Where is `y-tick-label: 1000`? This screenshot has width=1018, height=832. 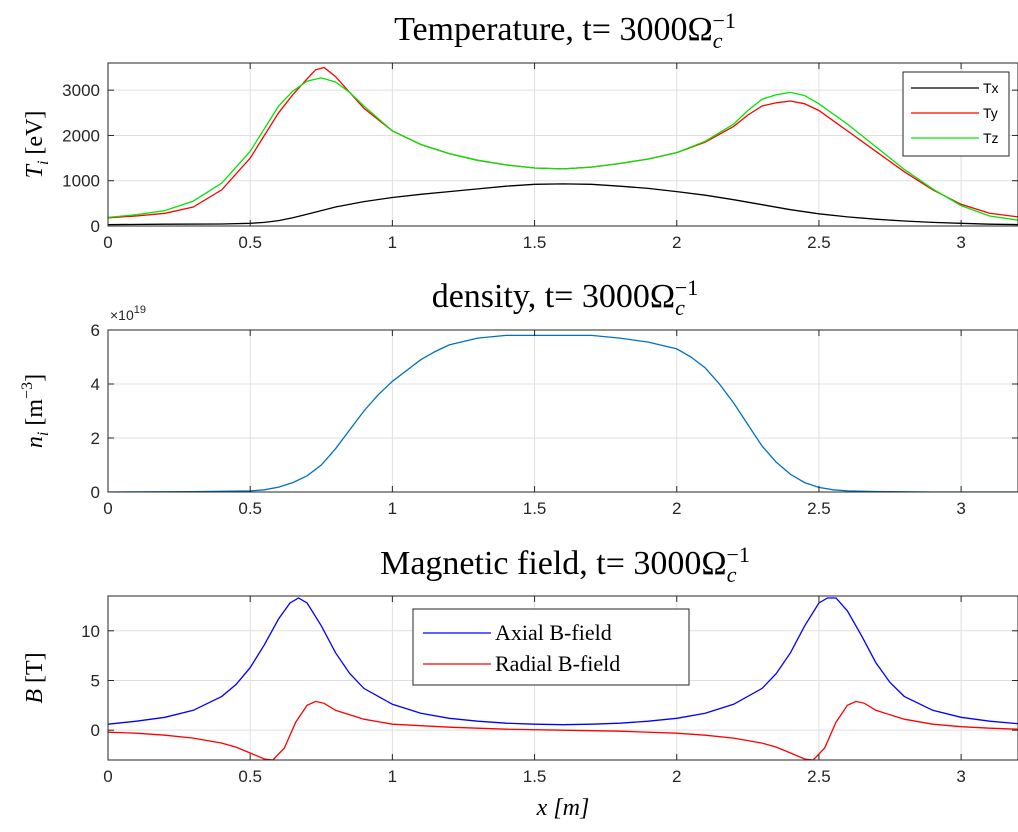 y-tick-label: 1000 is located at coordinates (81, 181).